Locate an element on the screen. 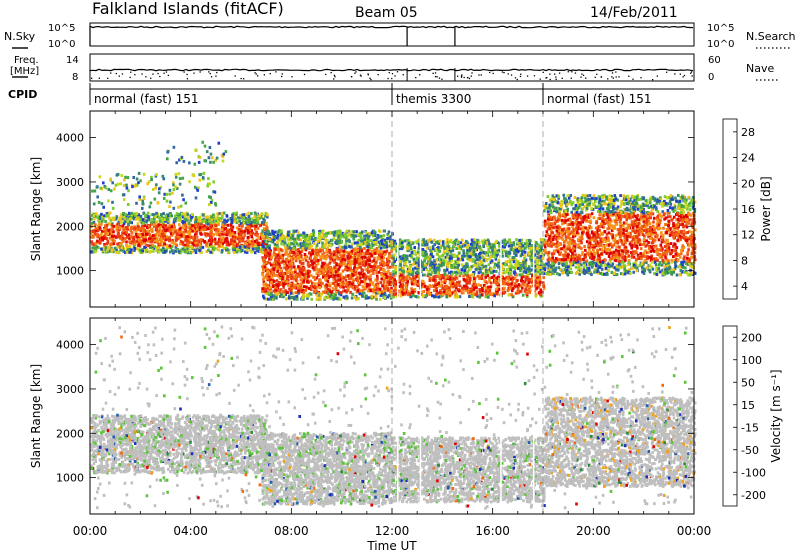 This screenshot has width=800, height=558. freq-trace is located at coordinates (391, 74).